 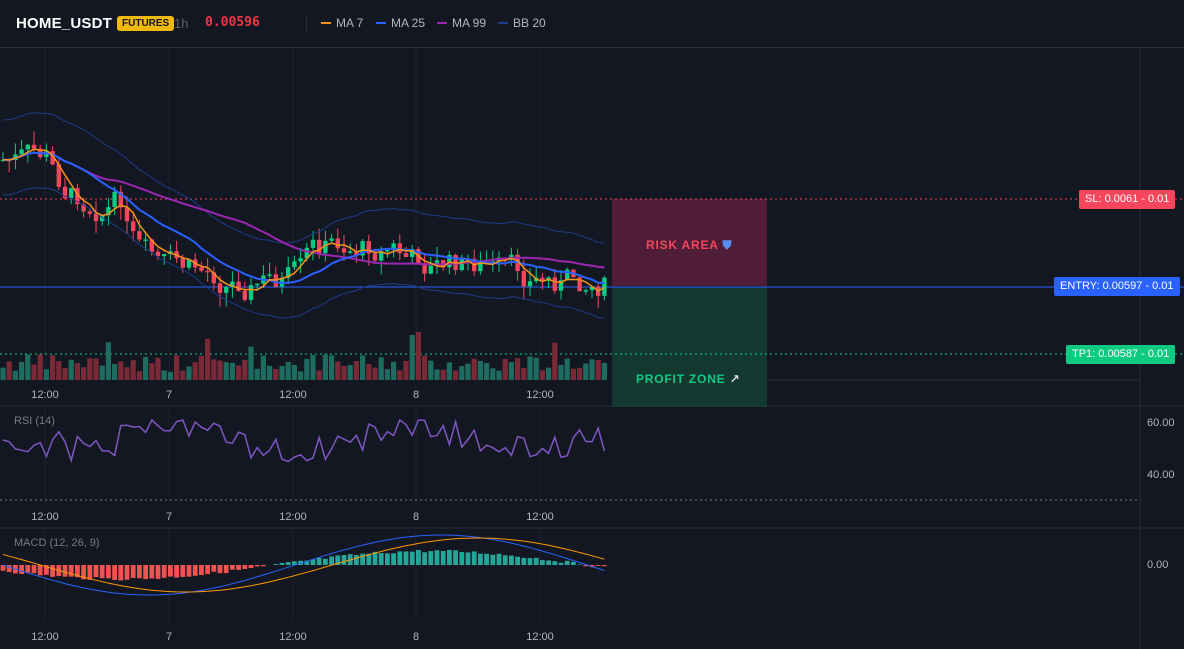 I want to click on profit-zone-label: PROFIT ZONE ↗, so click(x=688, y=379).